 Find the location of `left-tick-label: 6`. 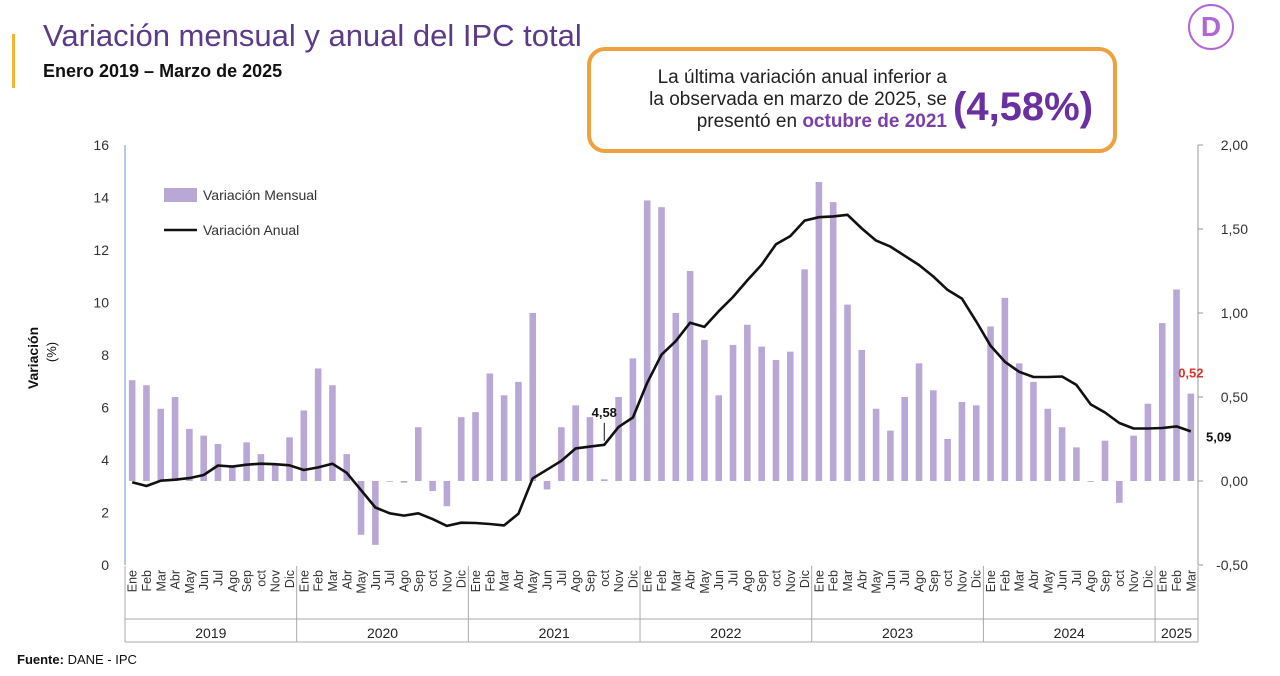

left-tick-label: 6 is located at coordinates (105, 408).